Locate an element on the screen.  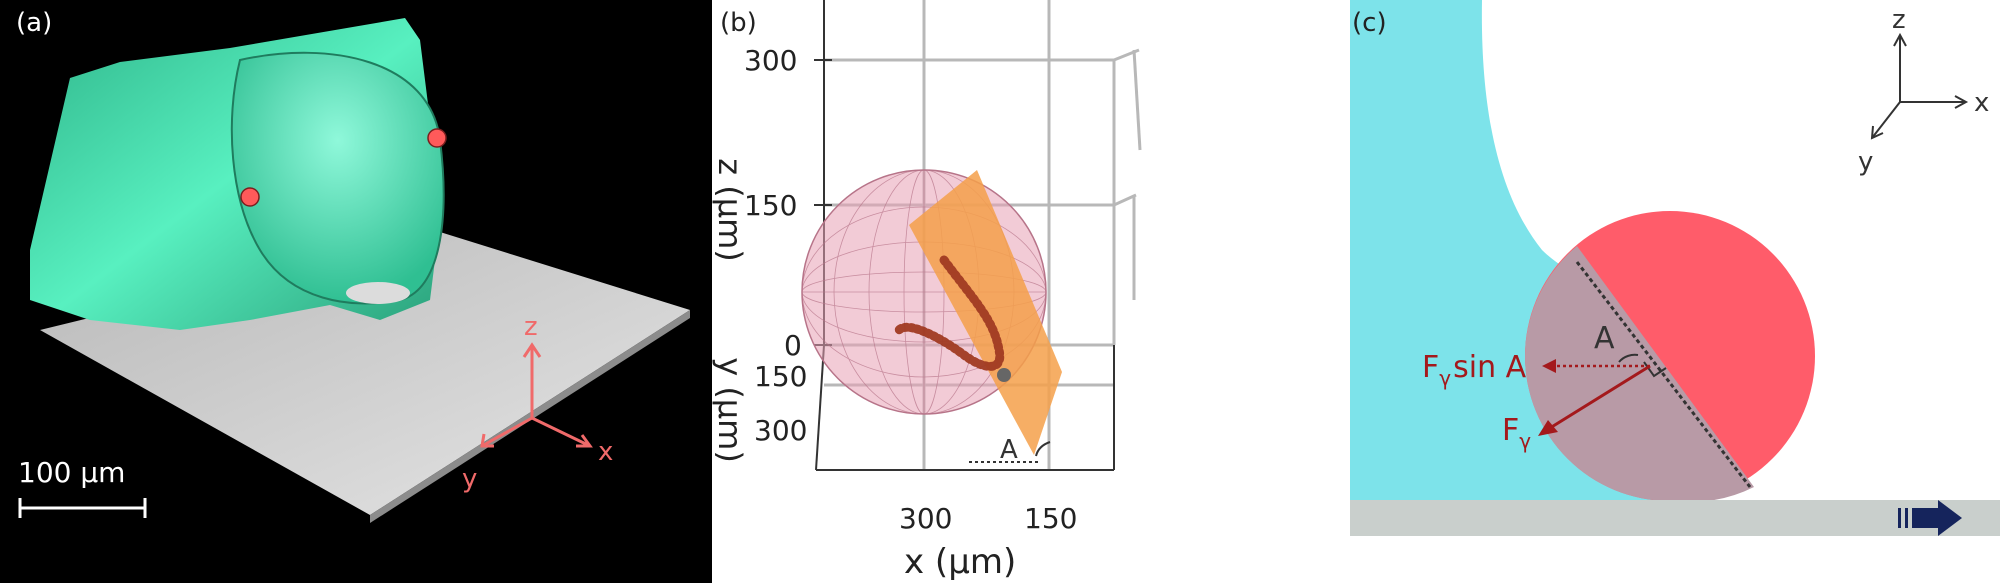
force-sin-label: Fγsin A is located at coordinates (1474, 370).